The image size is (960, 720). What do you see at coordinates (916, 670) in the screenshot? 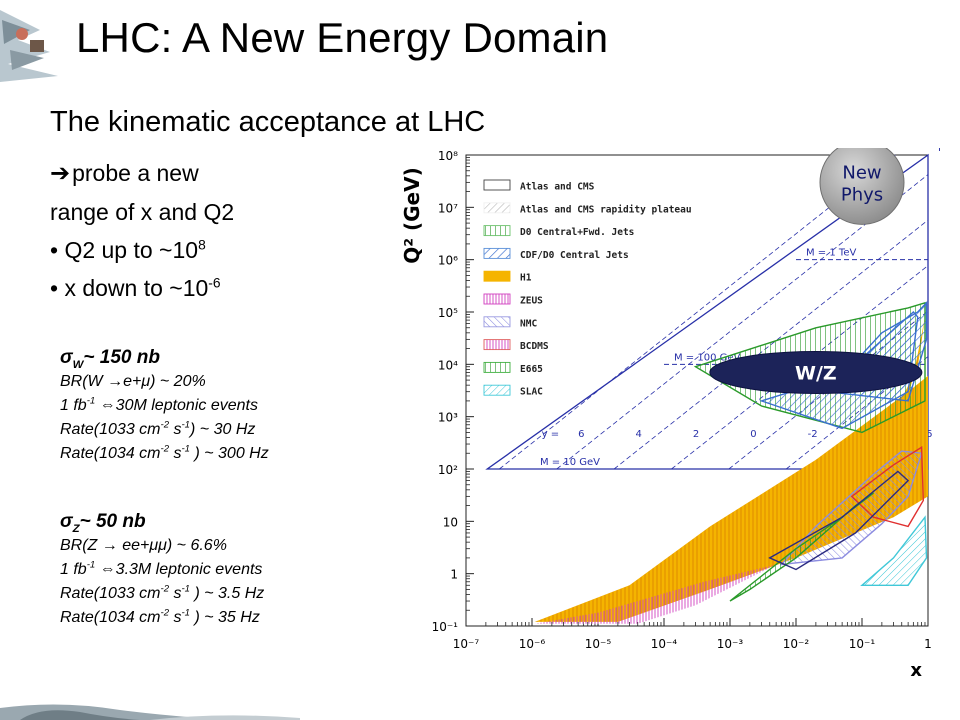
I see `x-axis-label: x` at bounding box center [916, 670].